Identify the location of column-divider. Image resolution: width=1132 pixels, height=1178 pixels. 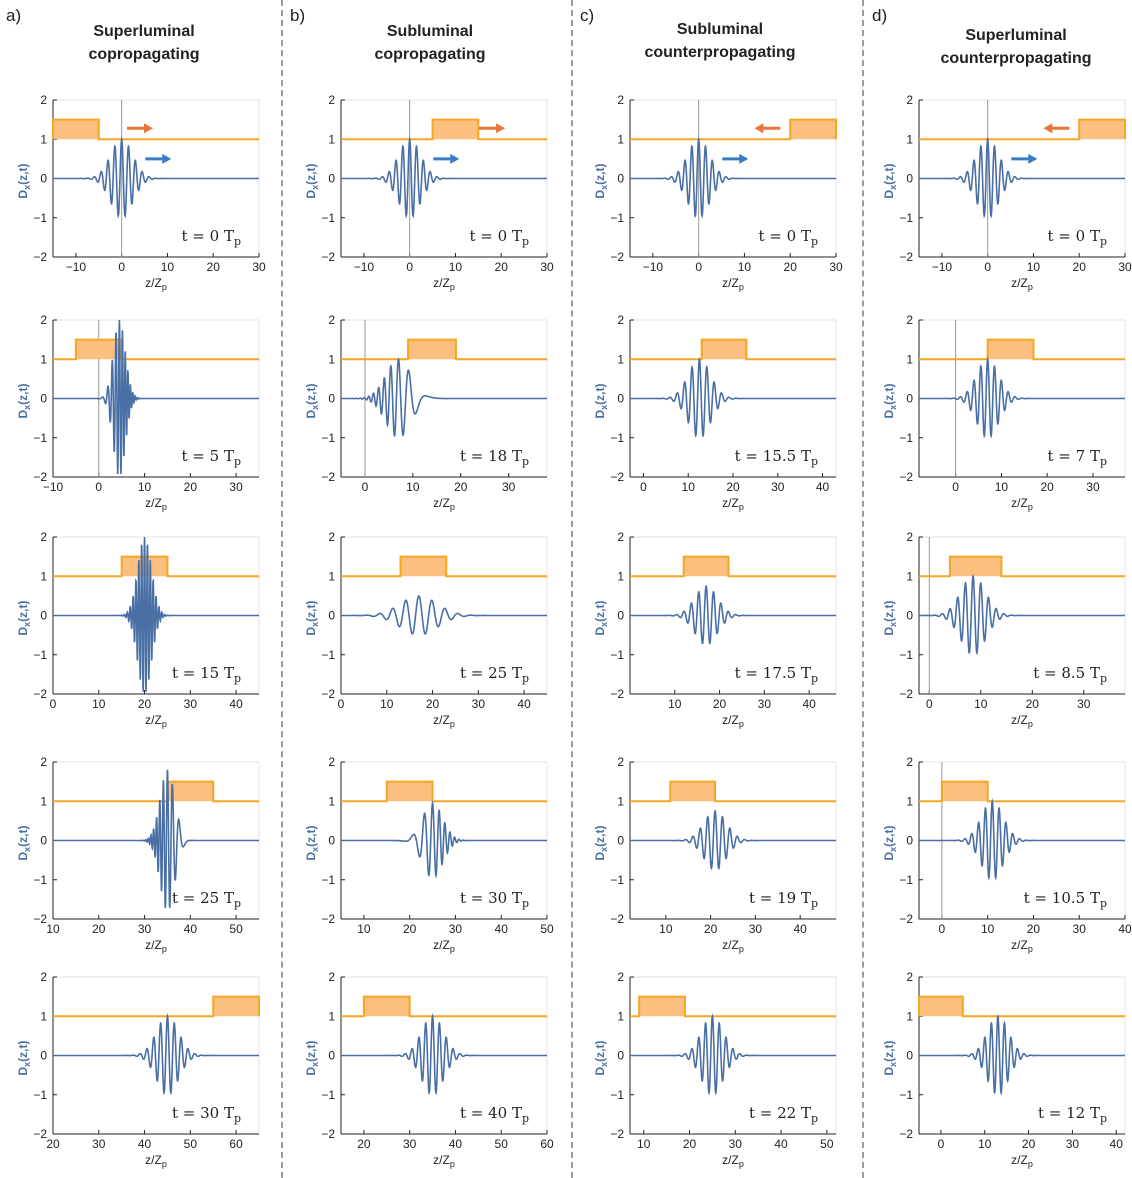
(863, 589).